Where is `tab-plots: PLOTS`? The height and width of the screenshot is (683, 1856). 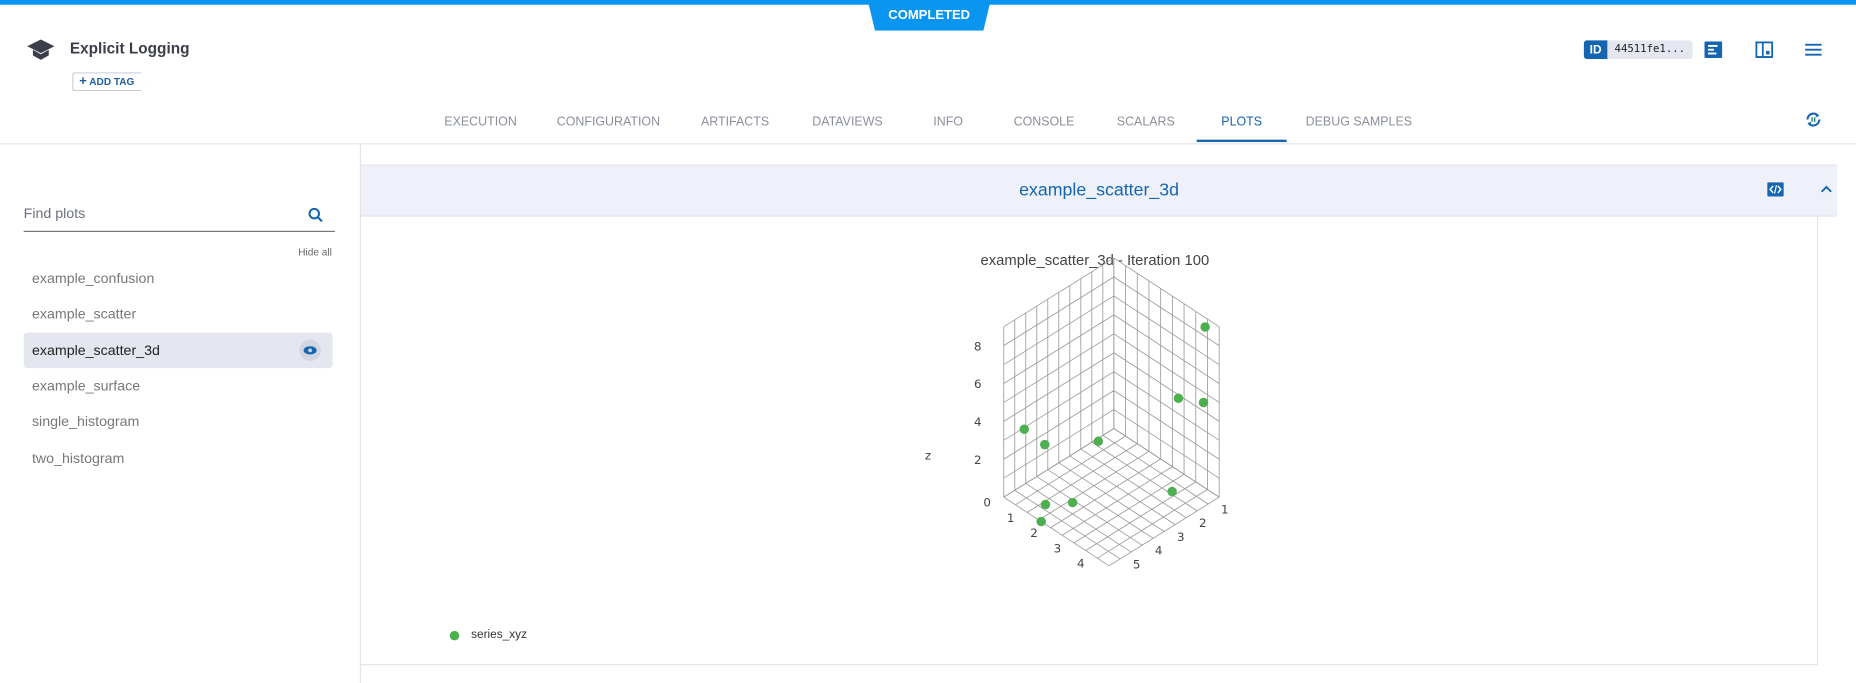 tab-plots: PLOTS is located at coordinates (1242, 122).